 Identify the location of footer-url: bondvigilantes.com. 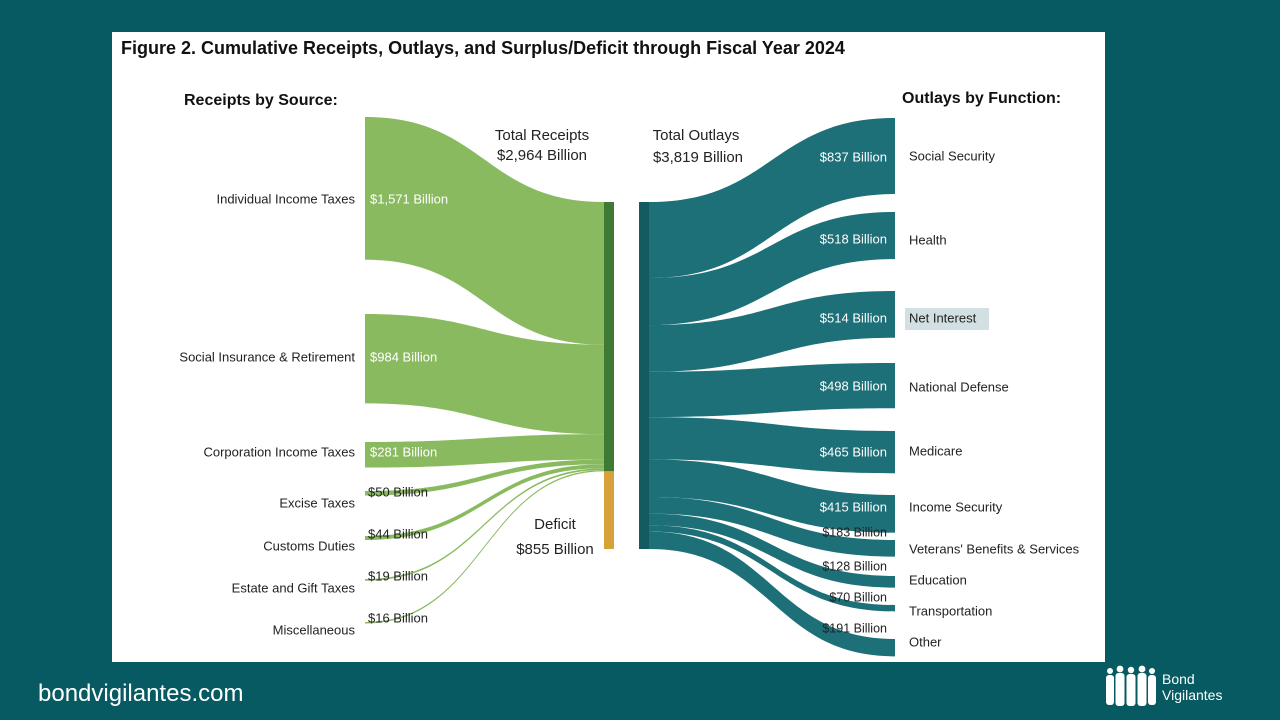
(141, 693).